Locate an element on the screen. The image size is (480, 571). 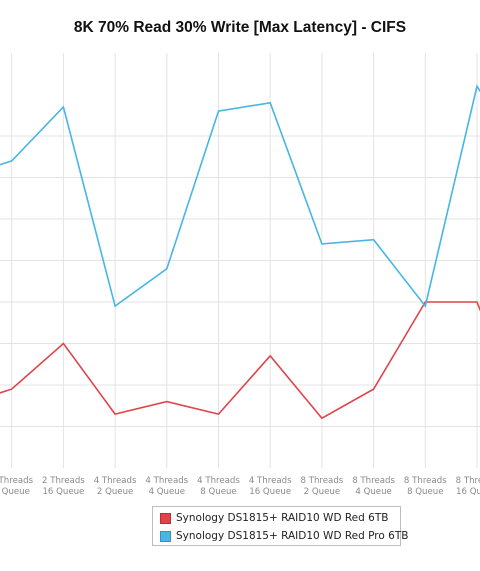
x-tick-label: 8 Threads 2 Queue is located at coordinates (322, 486).